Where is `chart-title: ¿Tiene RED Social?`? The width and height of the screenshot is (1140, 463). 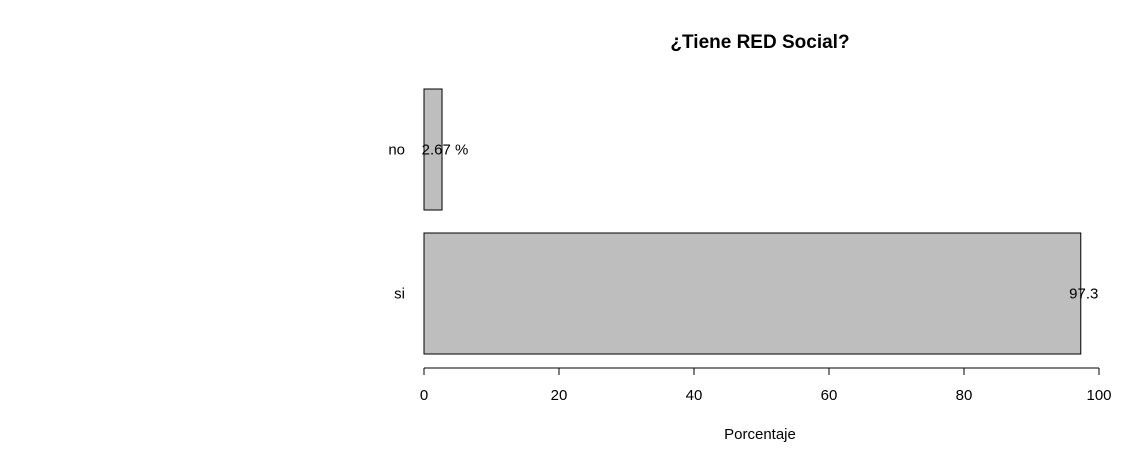 chart-title: ¿Tiene RED Social? is located at coordinates (759, 42).